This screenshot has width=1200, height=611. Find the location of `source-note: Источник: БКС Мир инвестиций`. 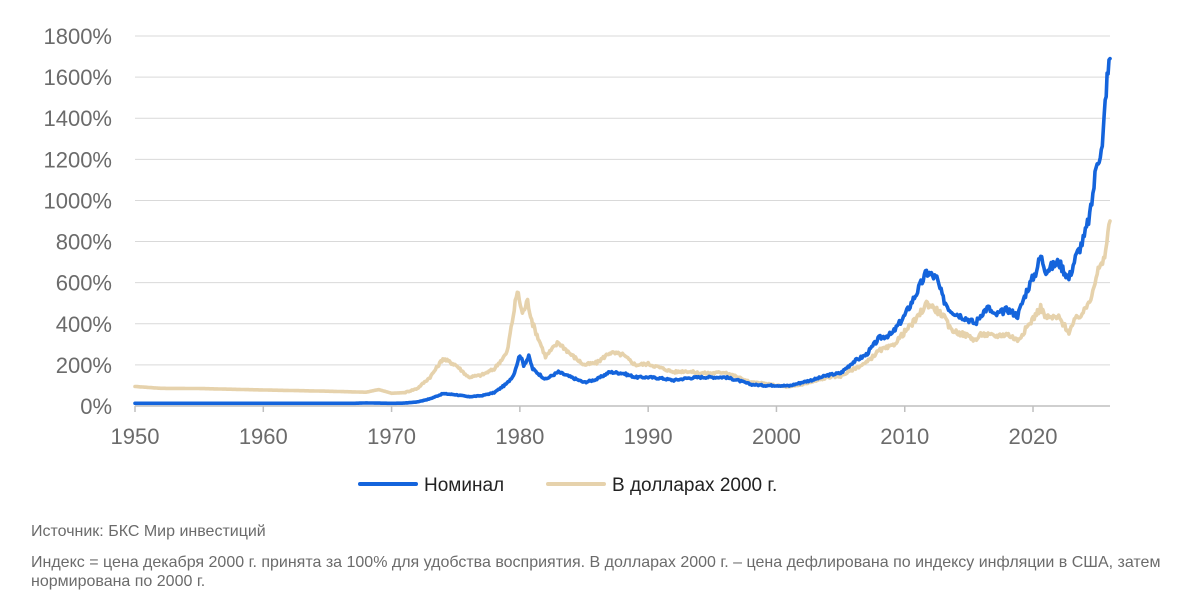

source-note: Источник: БКС Мир инвестиций is located at coordinates (148, 531).